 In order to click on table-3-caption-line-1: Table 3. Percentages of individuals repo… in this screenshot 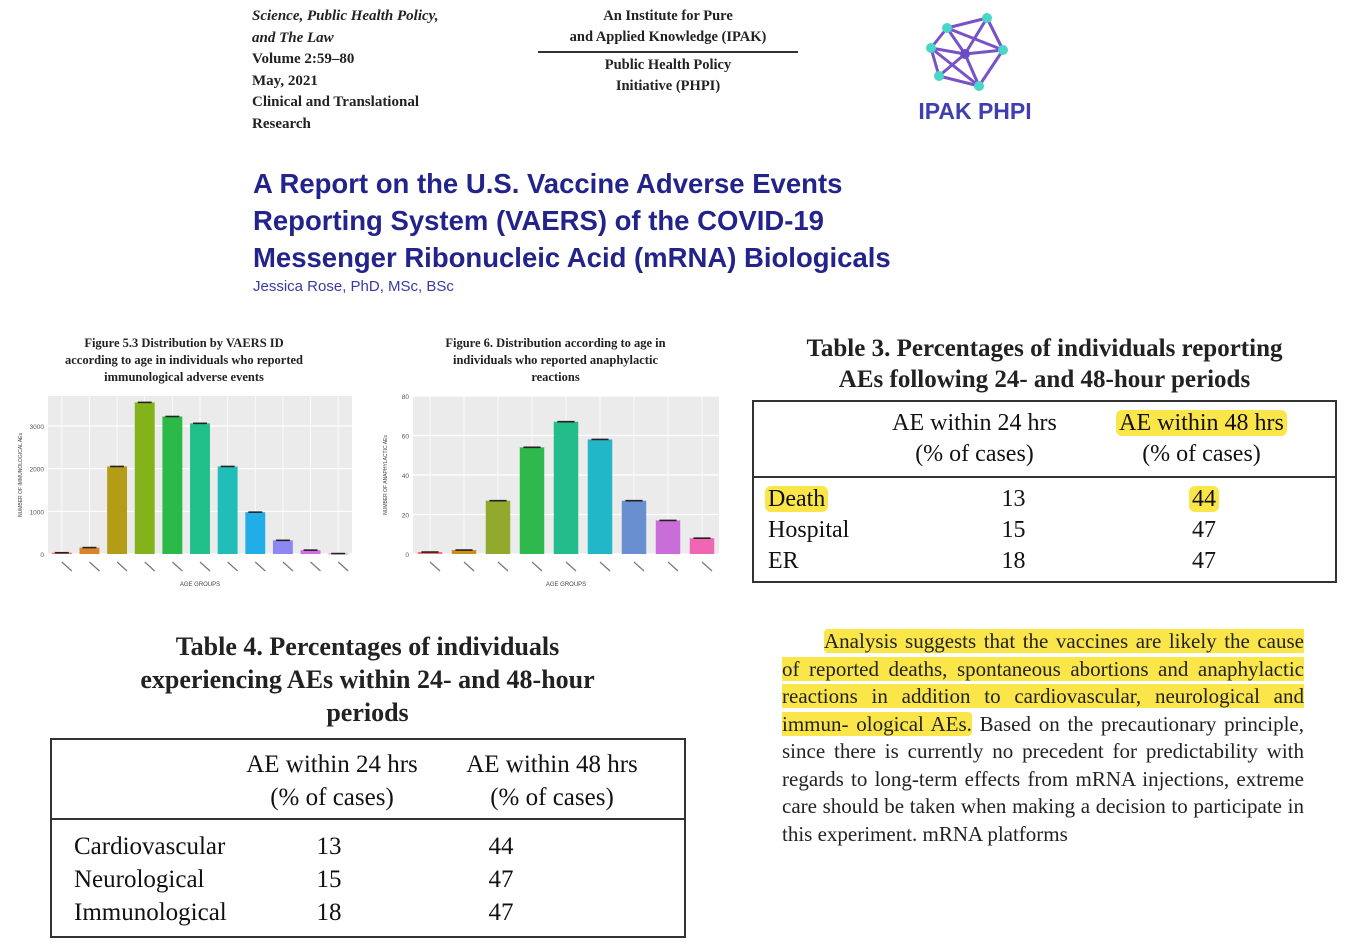, I will do `click(1044, 348)`.